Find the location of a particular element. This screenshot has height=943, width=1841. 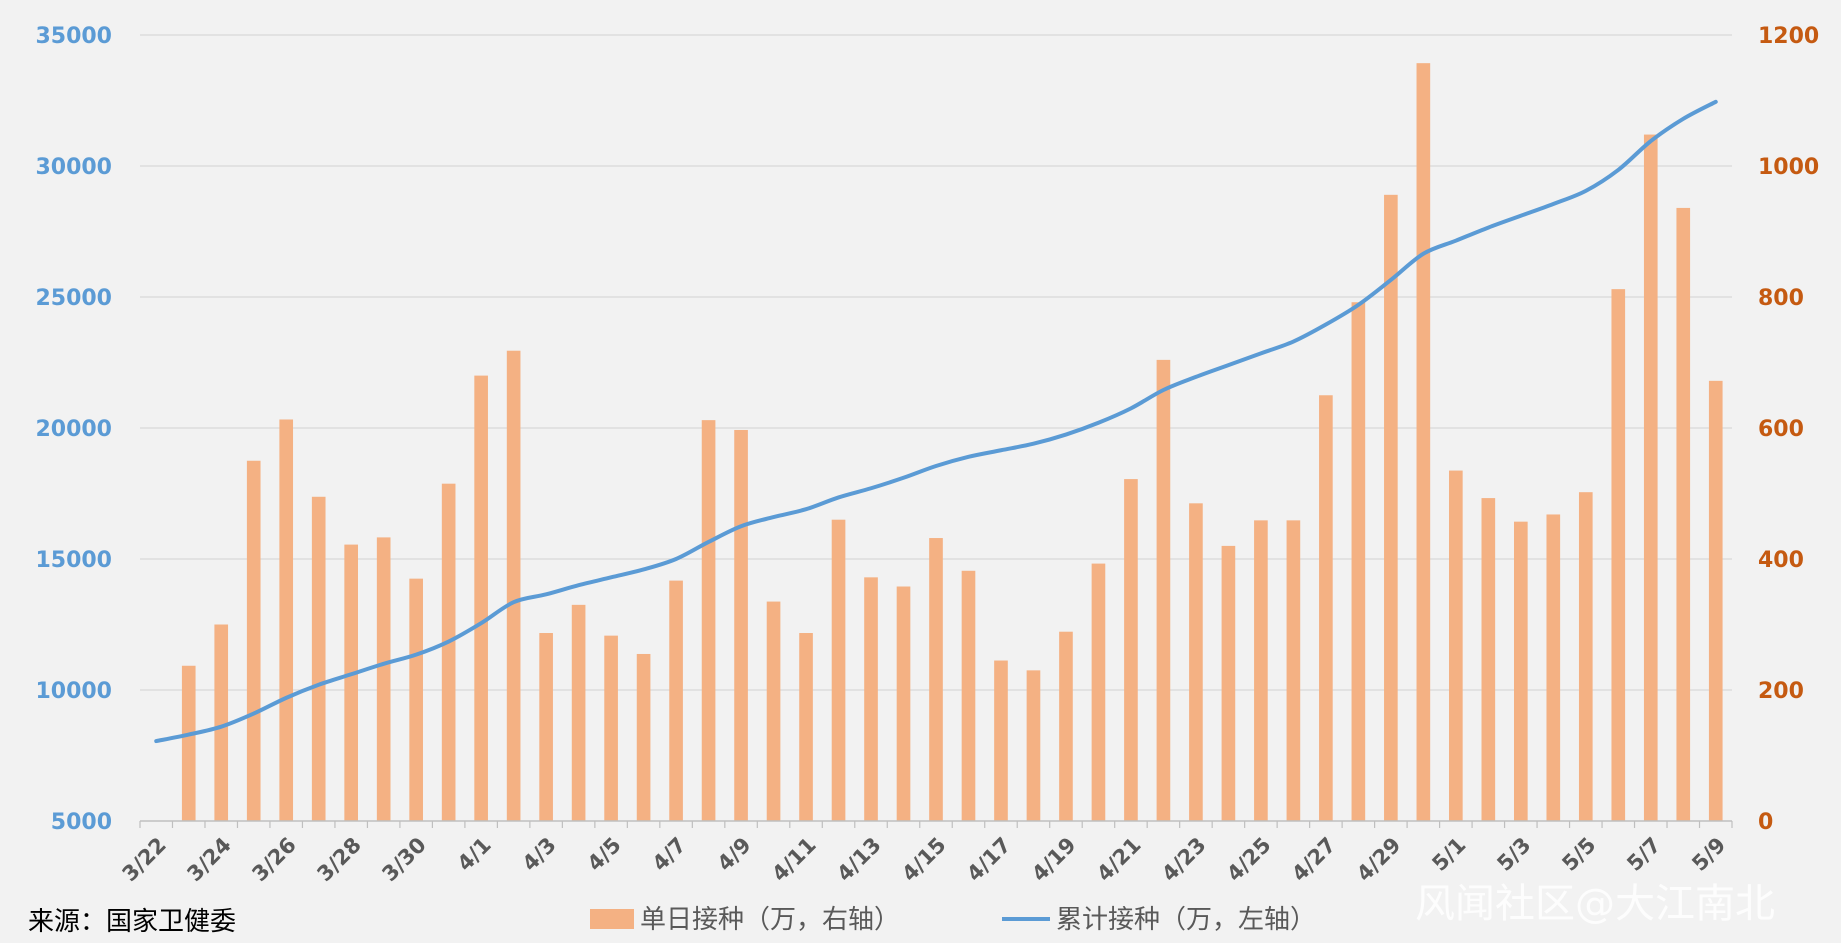

source-note: 来源：国家卫健委 is located at coordinates (132, 922).